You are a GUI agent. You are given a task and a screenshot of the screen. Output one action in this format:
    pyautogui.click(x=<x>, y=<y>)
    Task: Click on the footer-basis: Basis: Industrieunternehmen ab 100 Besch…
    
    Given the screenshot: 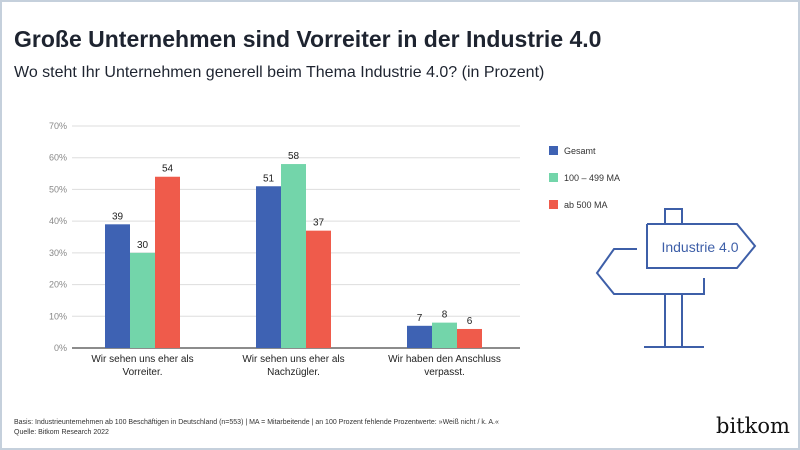 What is the action you would take?
    pyautogui.click(x=256, y=422)
    